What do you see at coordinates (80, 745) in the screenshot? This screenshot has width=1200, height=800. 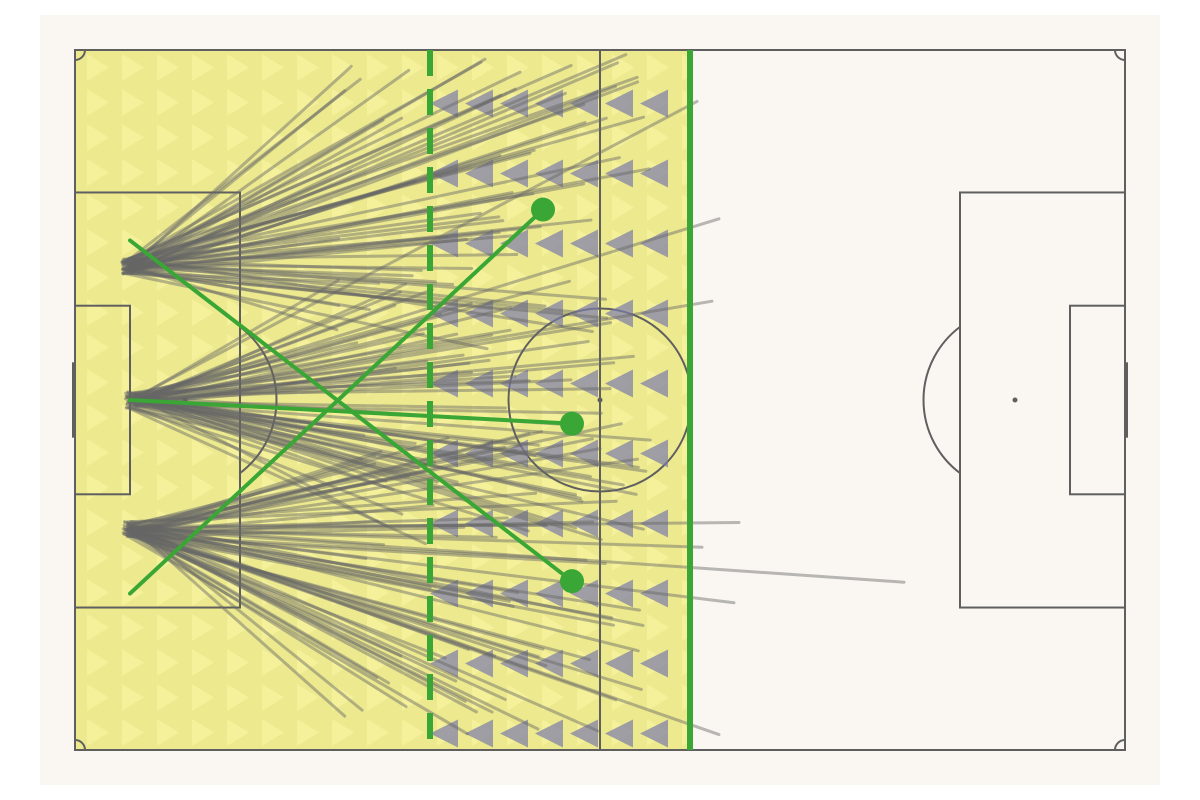 I see `corner-arc-bl` at bounding box center [80, 745].